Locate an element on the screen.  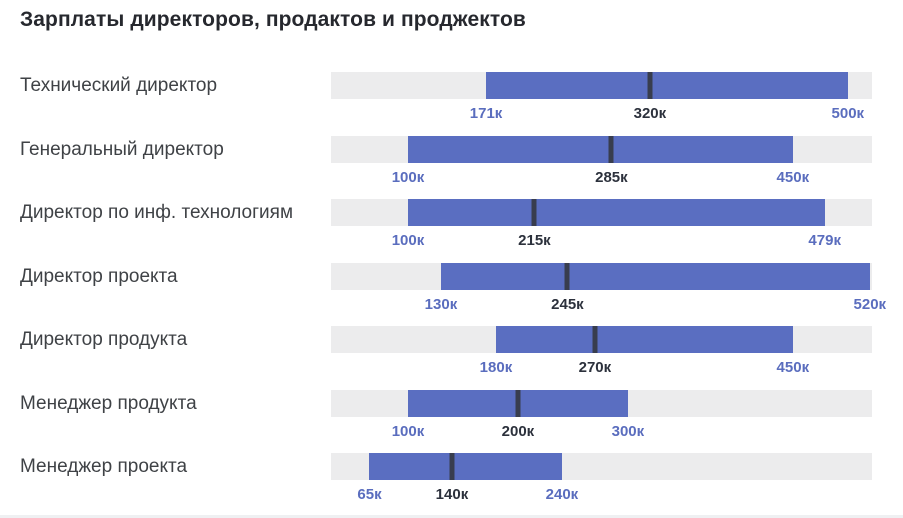
median-value-label: 320к is located at coordinates (650, 113).